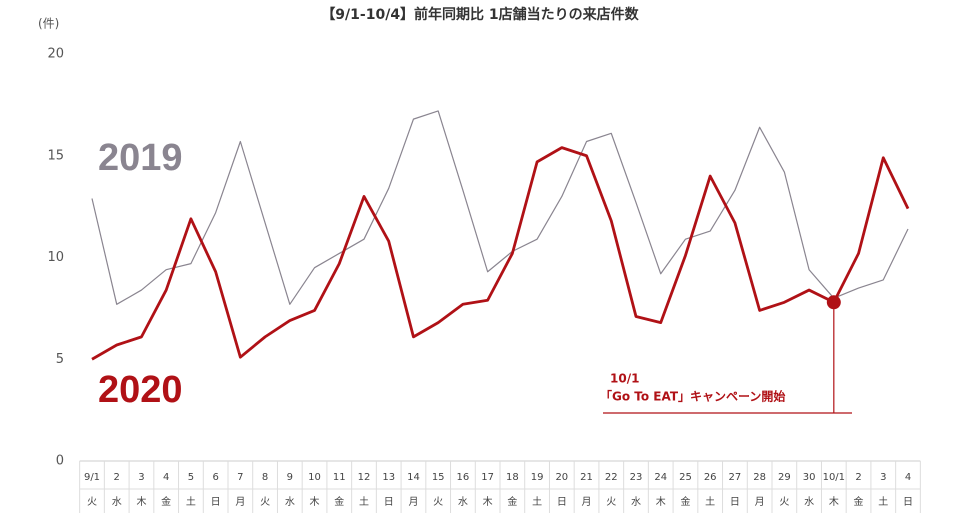 The height and width of the screenshot is (515, 960). What do you see at coordinates (624, 379) in the screenshot?
I see `annotation-date: 10/1` at bounding box center [624, 379].